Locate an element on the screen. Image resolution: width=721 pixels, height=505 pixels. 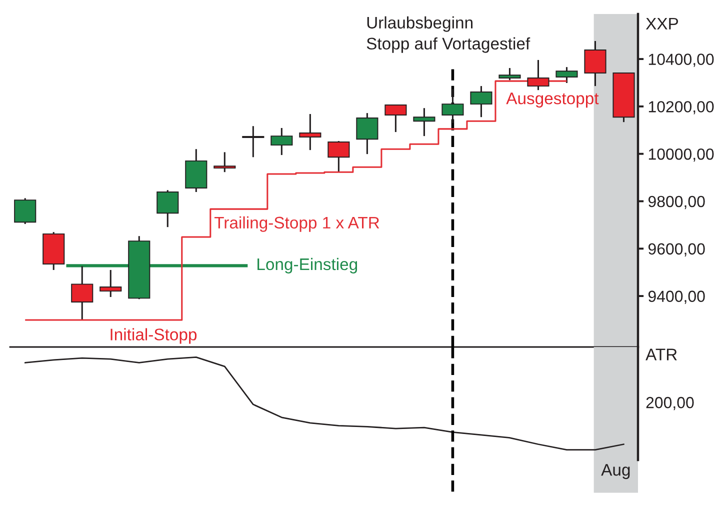
y-axis-title: XXP is located at coordinates (662, 24).